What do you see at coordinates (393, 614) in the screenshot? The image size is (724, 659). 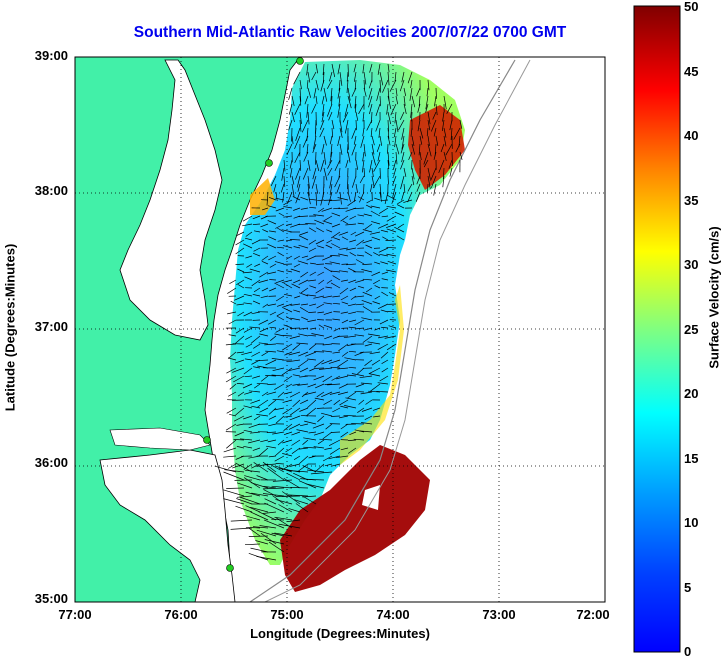 I see `x-tick-label: 74:00` at bounding box center [393, 614].